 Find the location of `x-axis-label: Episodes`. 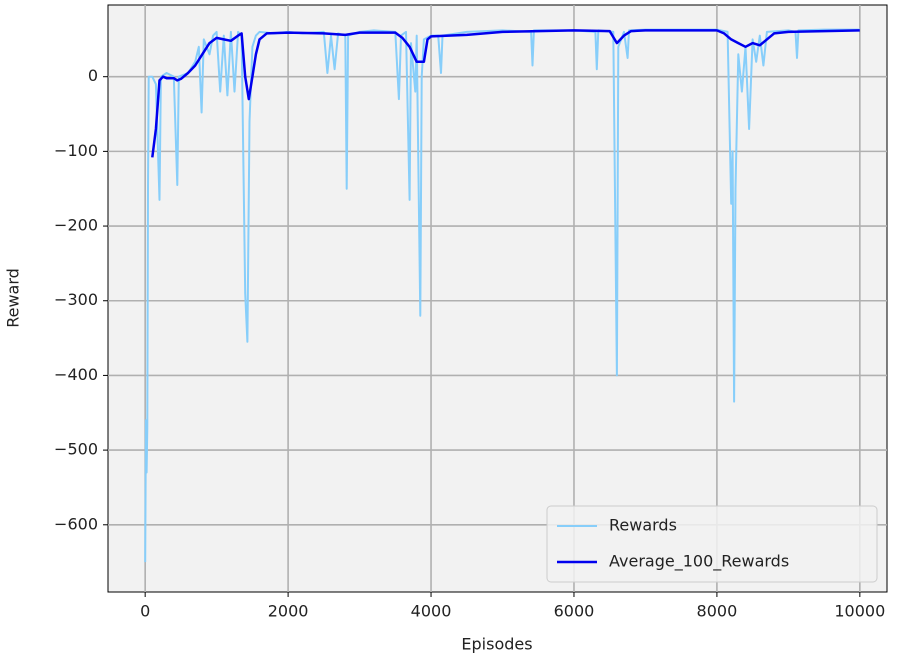

x-axis-label: Episodes is located at coordinates (496, 644).